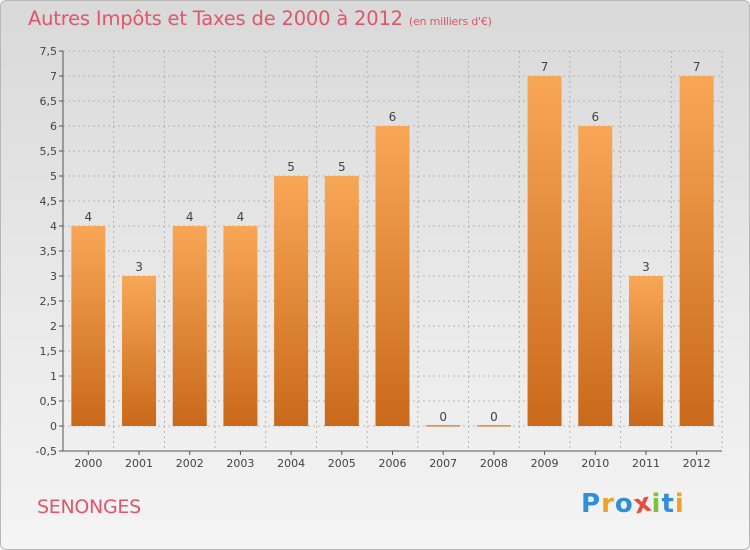 This screenshot has height=550, width=750. Describe the element at coordinates (624, 504) in the screenshot. I see `logo-letter: o` at that location.